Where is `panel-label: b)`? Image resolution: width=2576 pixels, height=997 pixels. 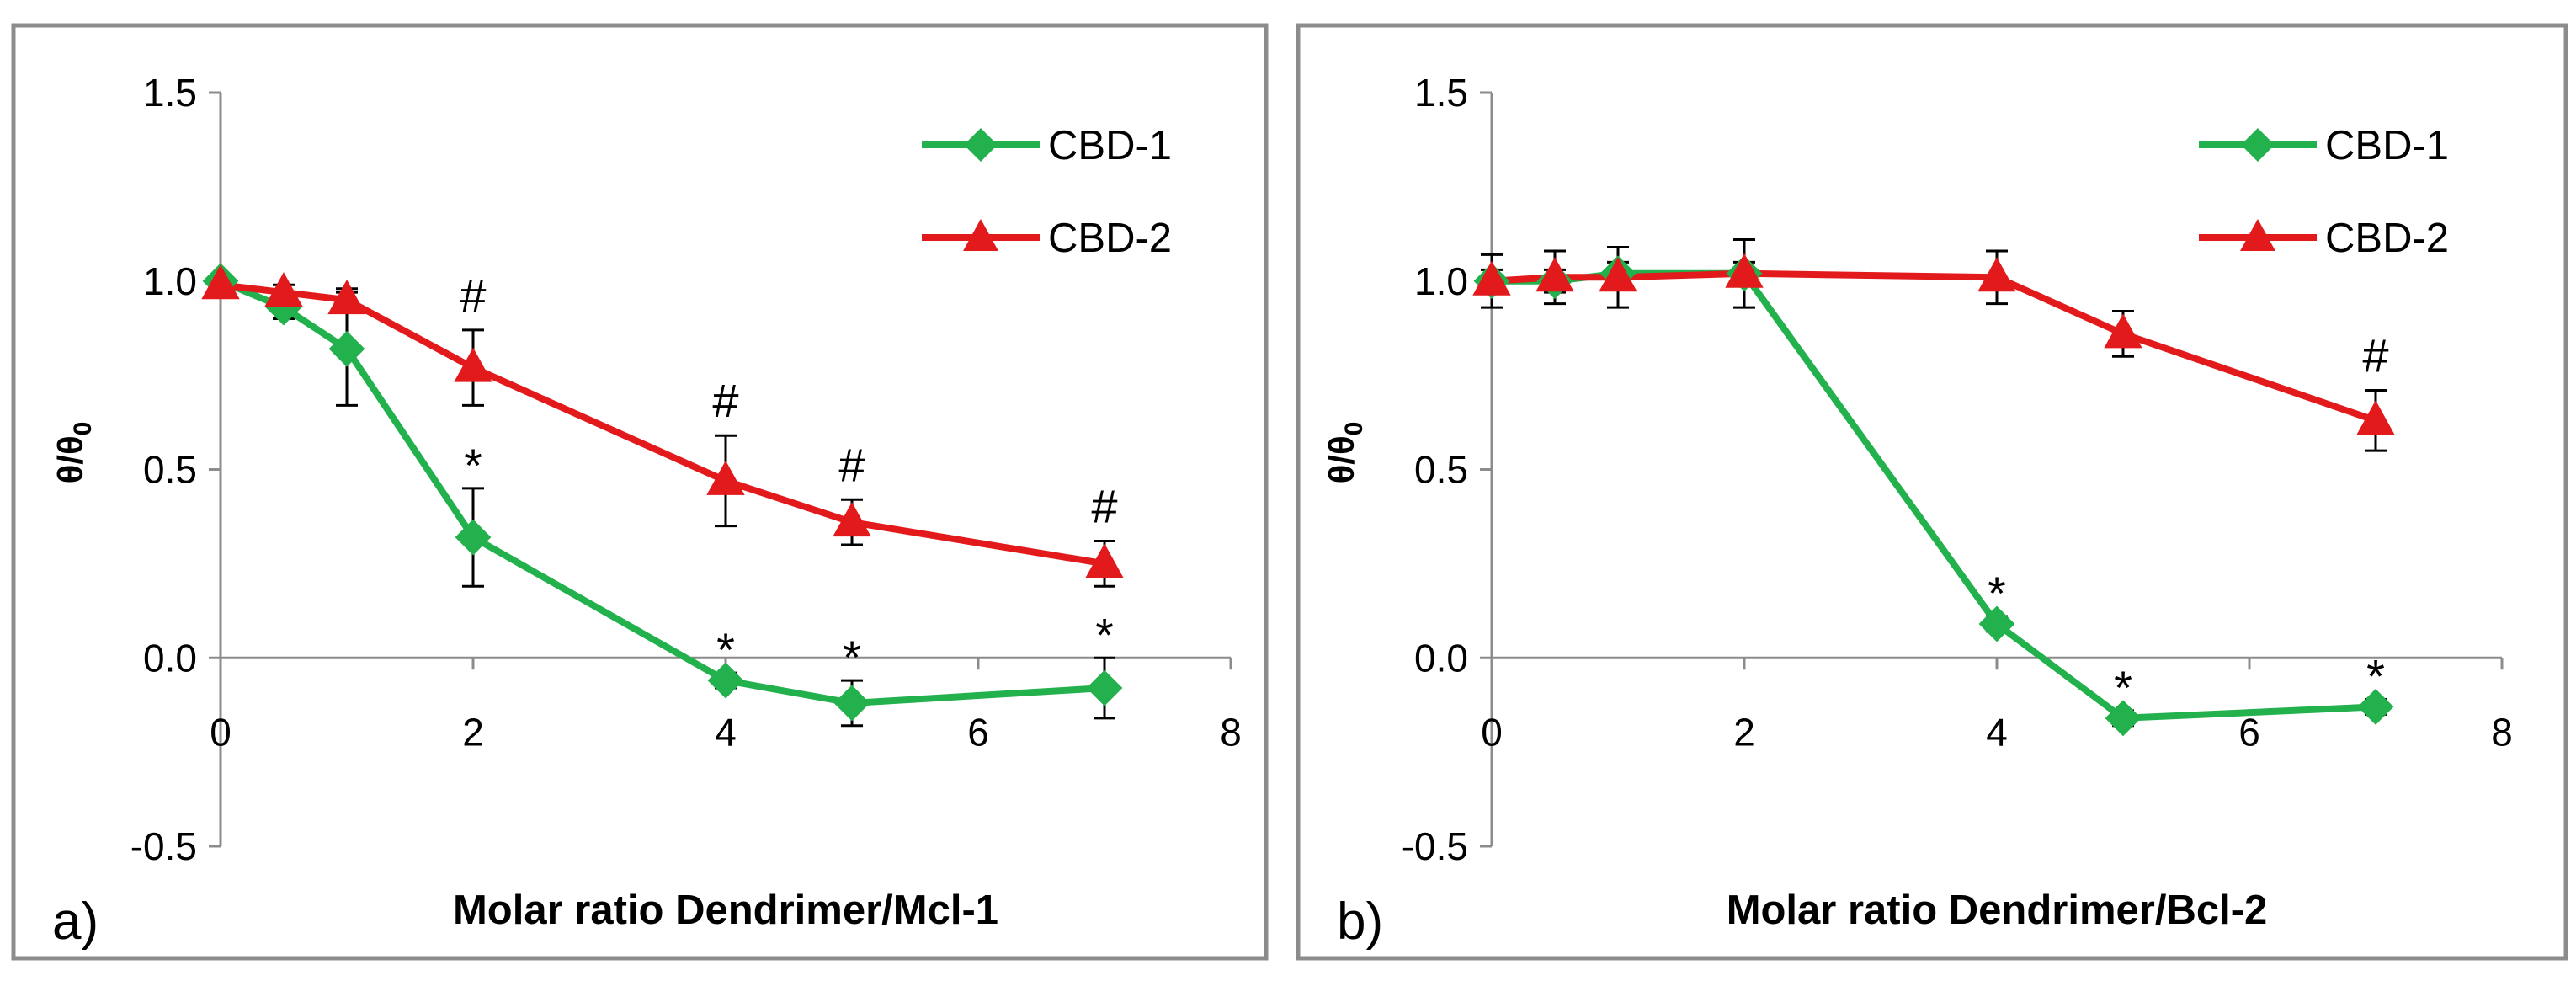 panel-label: b) is located at coordinates (1360, 922).